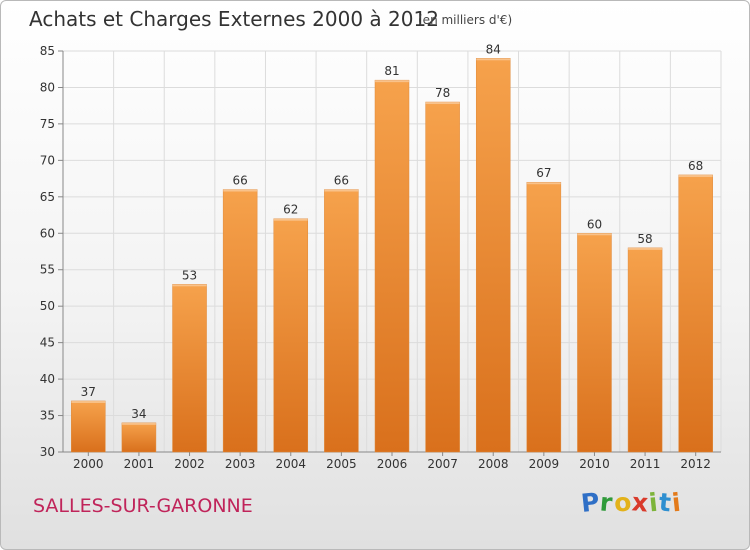 The height and width of the screenshot is (550, 750). Describe the element at coordinates (594, 464) in the screenshot. I see `x-tick-label: 2010` at that location.